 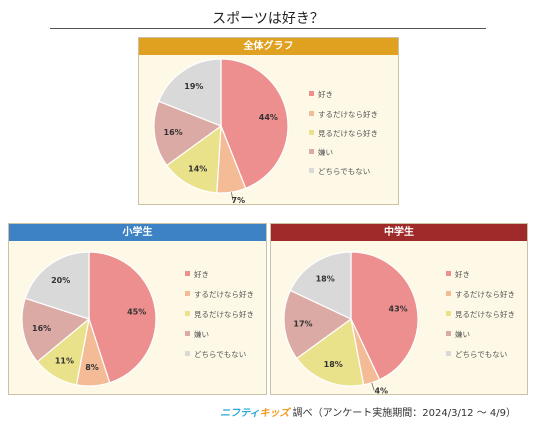 I want to click on data-label: 7%, so click(x=239, y=200).